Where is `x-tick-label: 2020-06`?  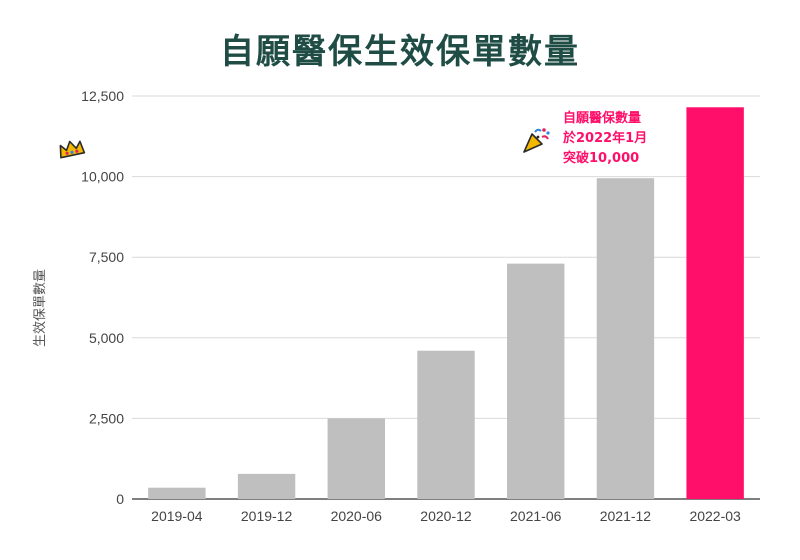
x-tick-label: 2020-06 is located at coordinates (357, 516).